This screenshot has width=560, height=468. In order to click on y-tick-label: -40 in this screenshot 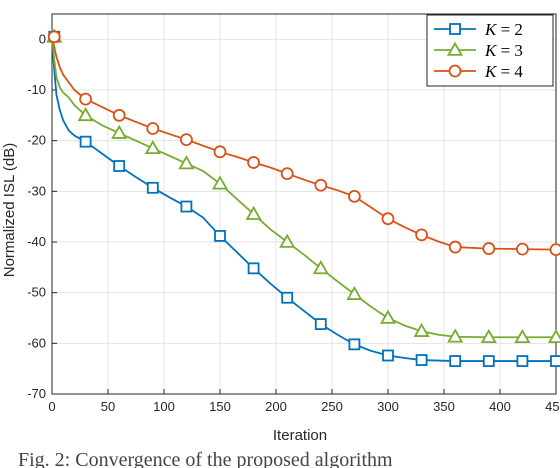, I will do `click(36, 241)`.